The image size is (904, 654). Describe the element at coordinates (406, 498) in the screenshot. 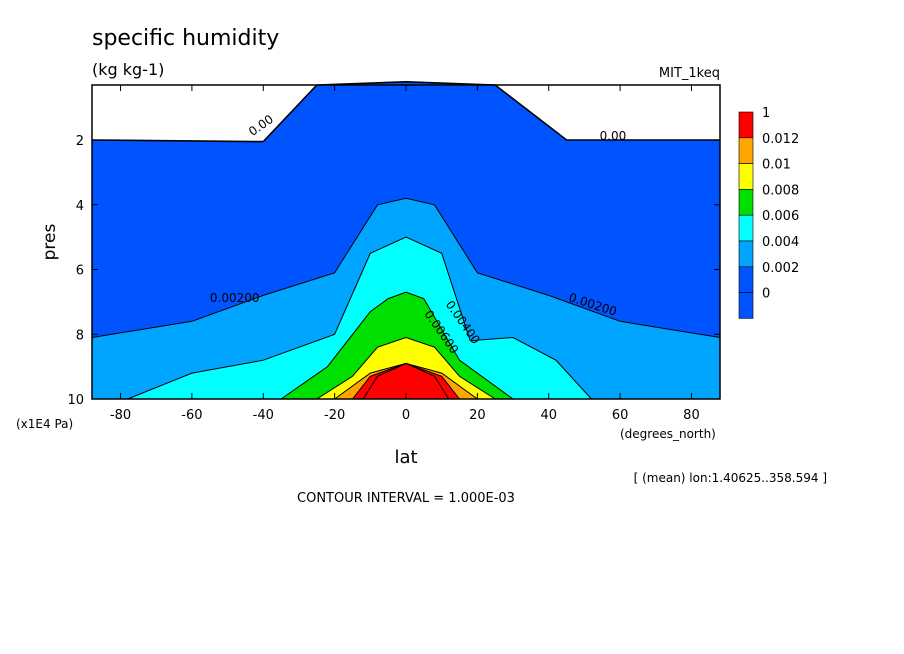

I see `contour-interval-text: CONTOUR INTERVAL = 1.000E-03` at that location.